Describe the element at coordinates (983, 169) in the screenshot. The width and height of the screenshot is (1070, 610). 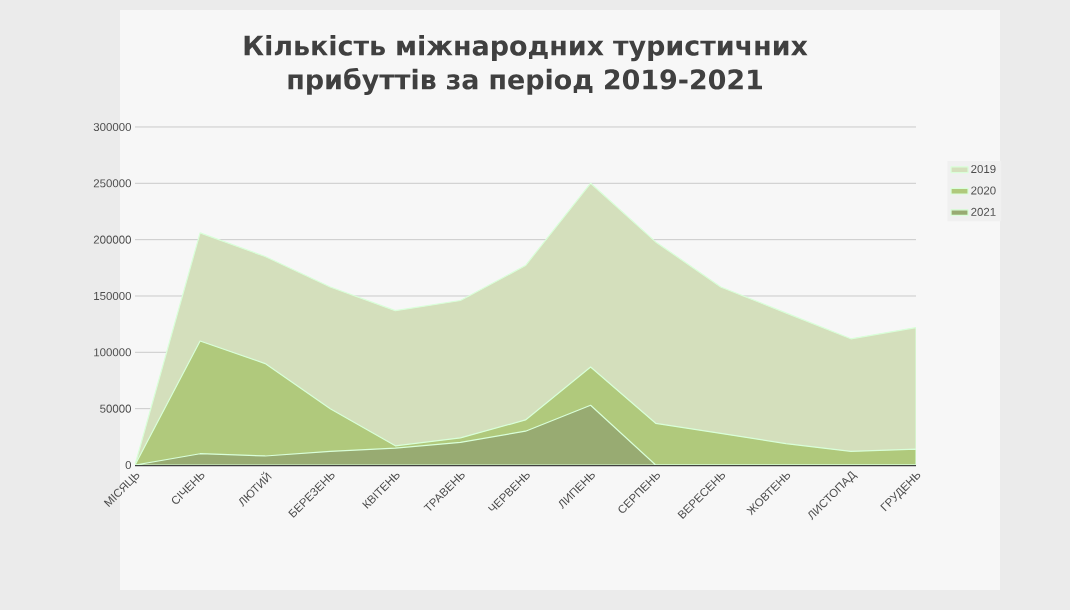
I see `legend-label: 2019` at that location.